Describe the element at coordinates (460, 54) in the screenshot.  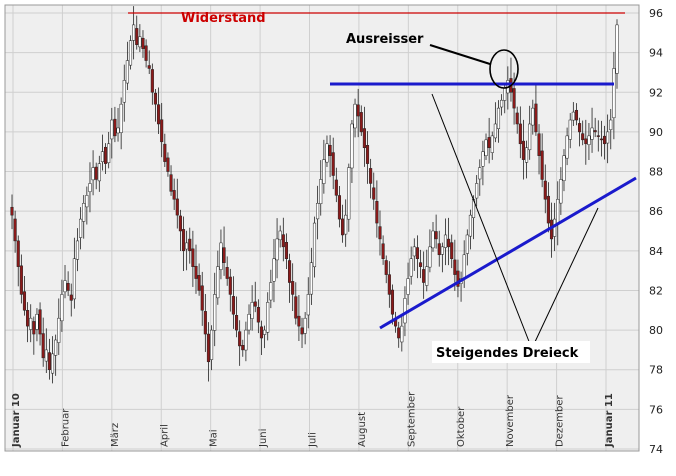
I see `outlier-pointer` at that location.